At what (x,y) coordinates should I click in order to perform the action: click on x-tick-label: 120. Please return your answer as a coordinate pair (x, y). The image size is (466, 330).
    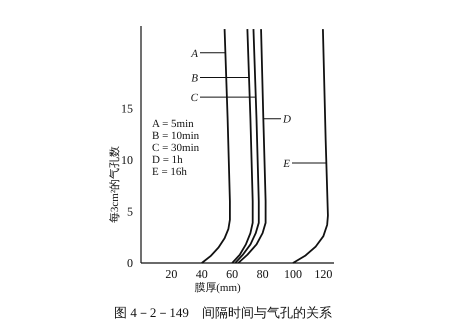
    Looking at the image, I should click on (323, 274).